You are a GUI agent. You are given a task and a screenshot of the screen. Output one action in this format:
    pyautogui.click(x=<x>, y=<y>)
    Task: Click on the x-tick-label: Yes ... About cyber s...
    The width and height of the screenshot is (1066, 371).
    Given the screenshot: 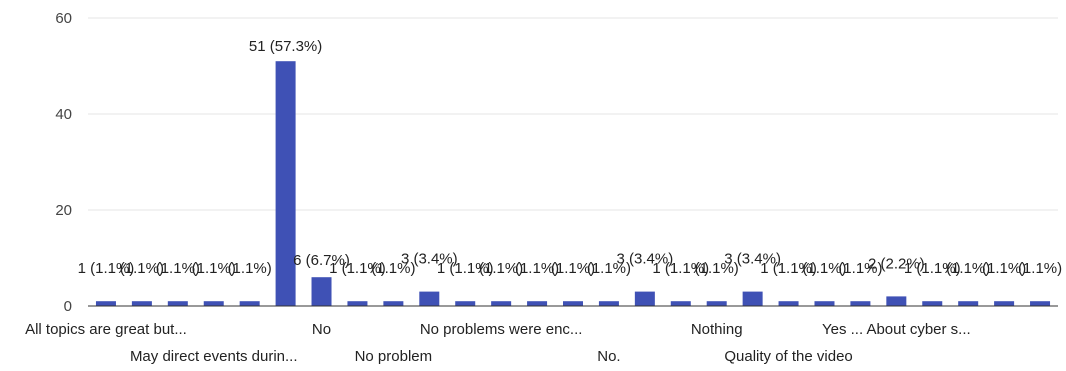 What is the action you would take?
    pyautogui.click(x=896, y=329)
    